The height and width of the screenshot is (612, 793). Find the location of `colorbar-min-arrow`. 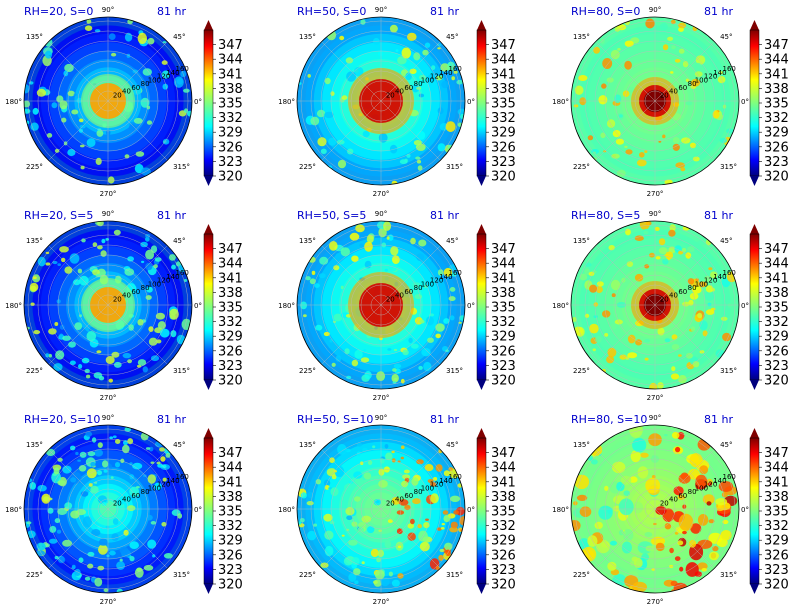

colorbar-min-arrow is located at coordinates (481, 181).